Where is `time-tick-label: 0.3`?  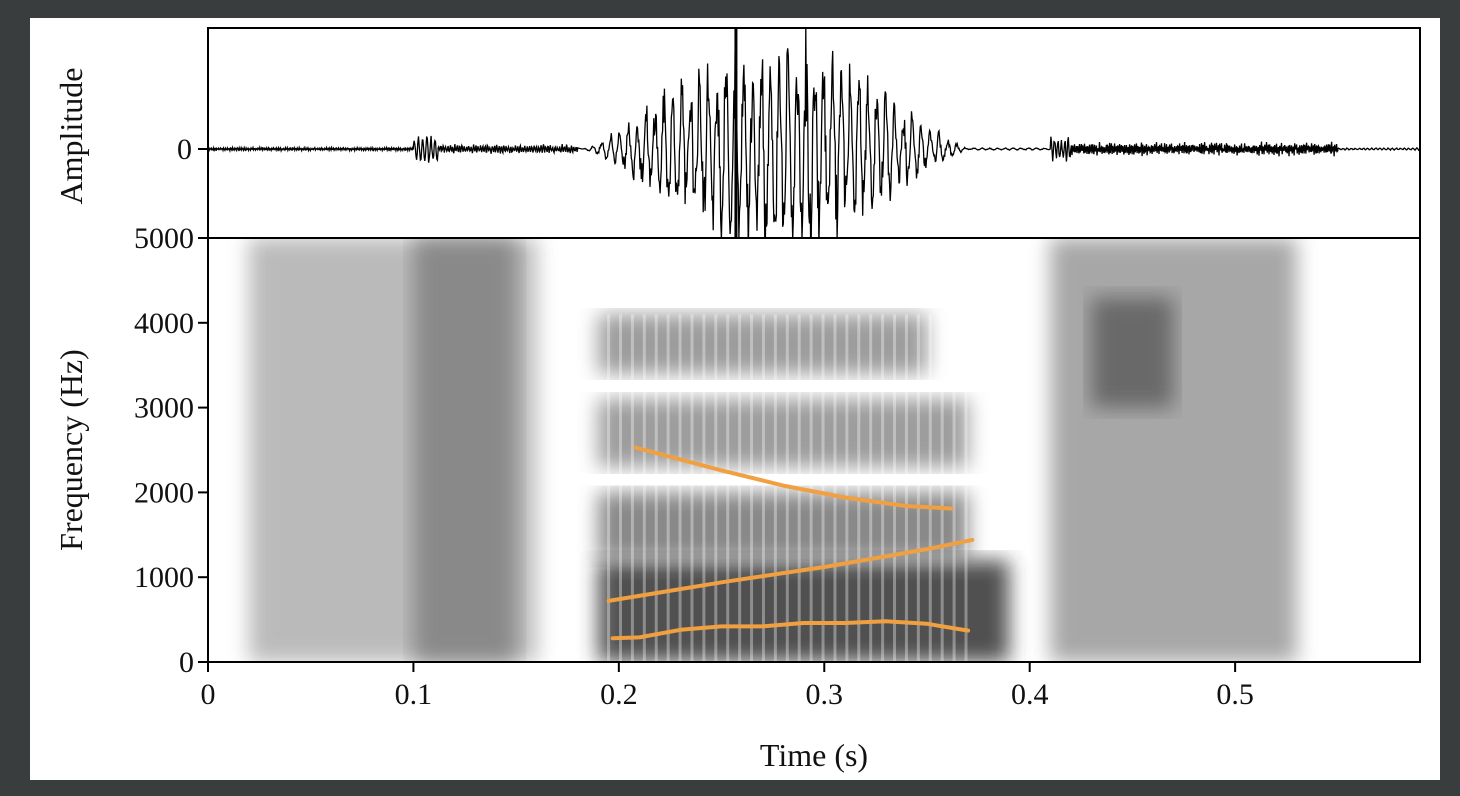 time-tick-label: 0.3 is located at coordinates (825, 694).